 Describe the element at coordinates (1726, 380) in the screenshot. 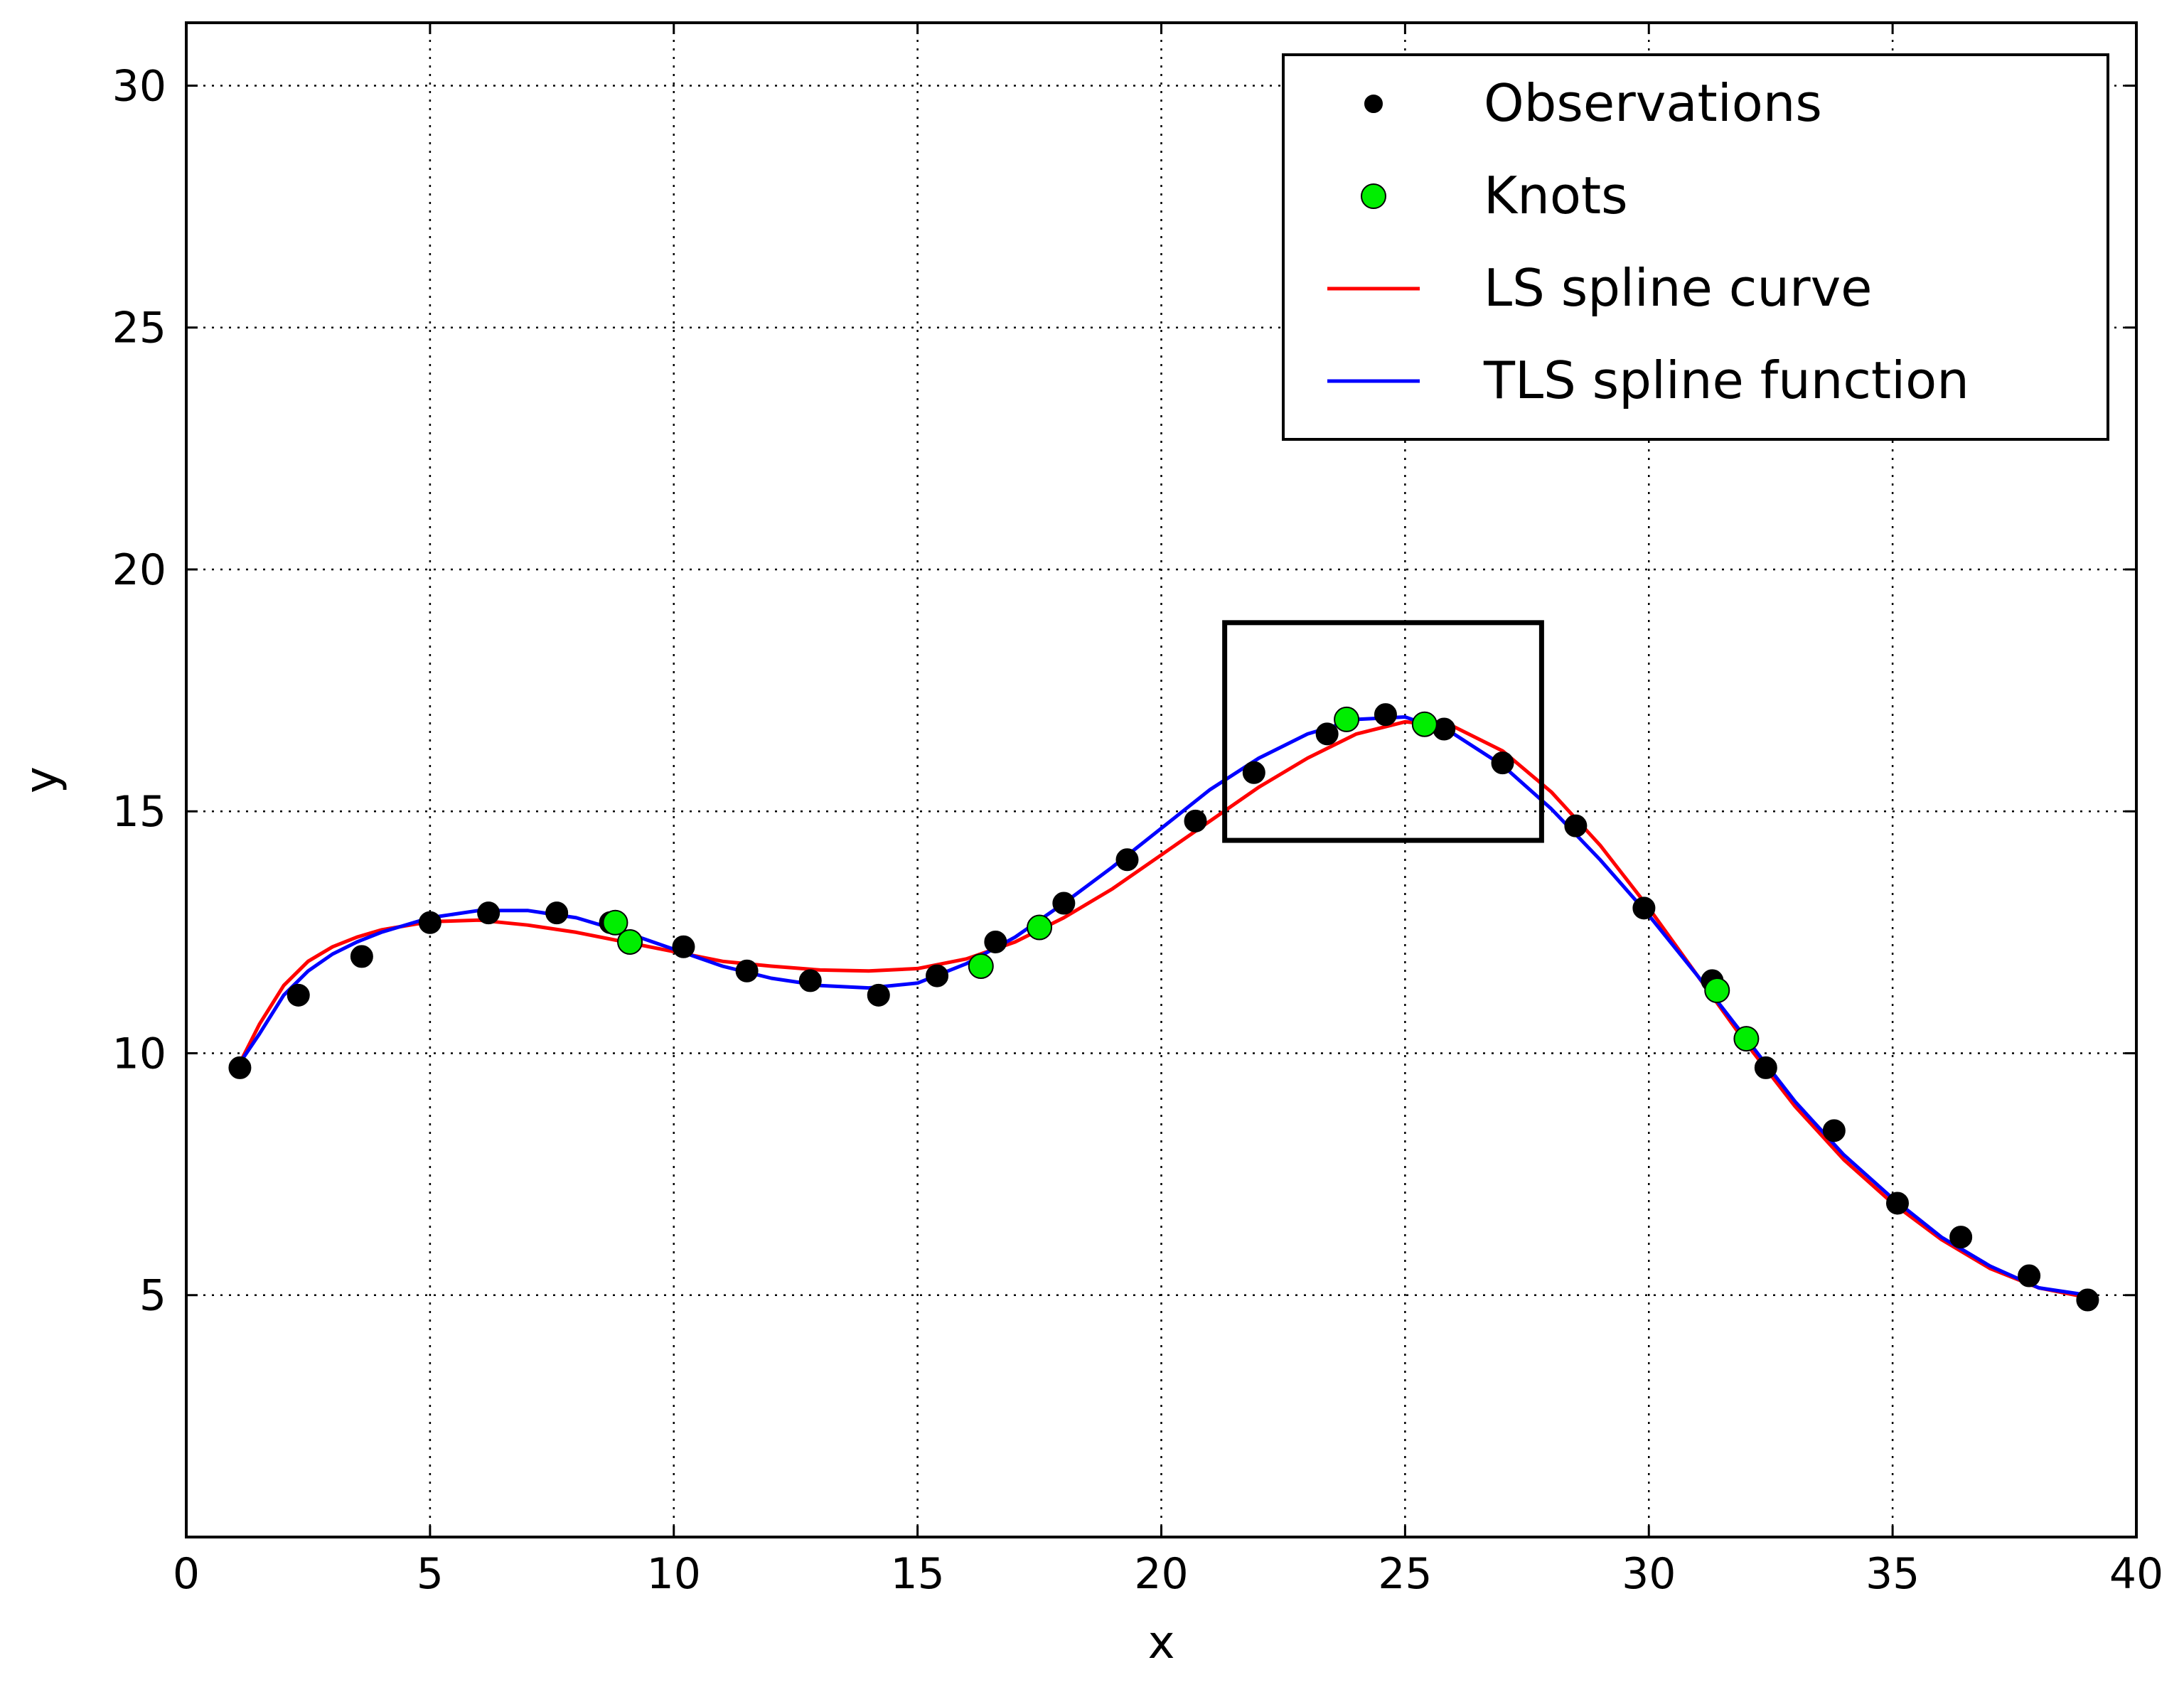

I see `legend-label-tls-spline-function: TLS spline function` at that location.